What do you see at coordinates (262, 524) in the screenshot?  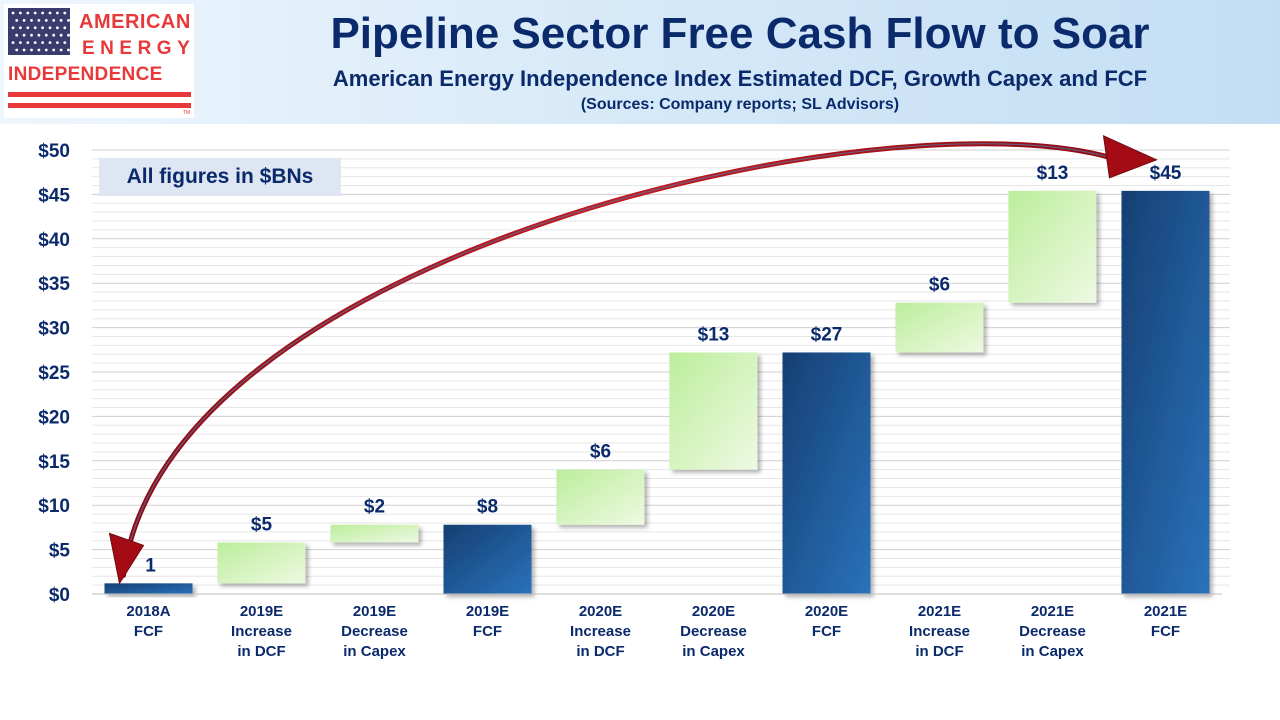 I see `data-label: $5` at bounding box center [262, 524].